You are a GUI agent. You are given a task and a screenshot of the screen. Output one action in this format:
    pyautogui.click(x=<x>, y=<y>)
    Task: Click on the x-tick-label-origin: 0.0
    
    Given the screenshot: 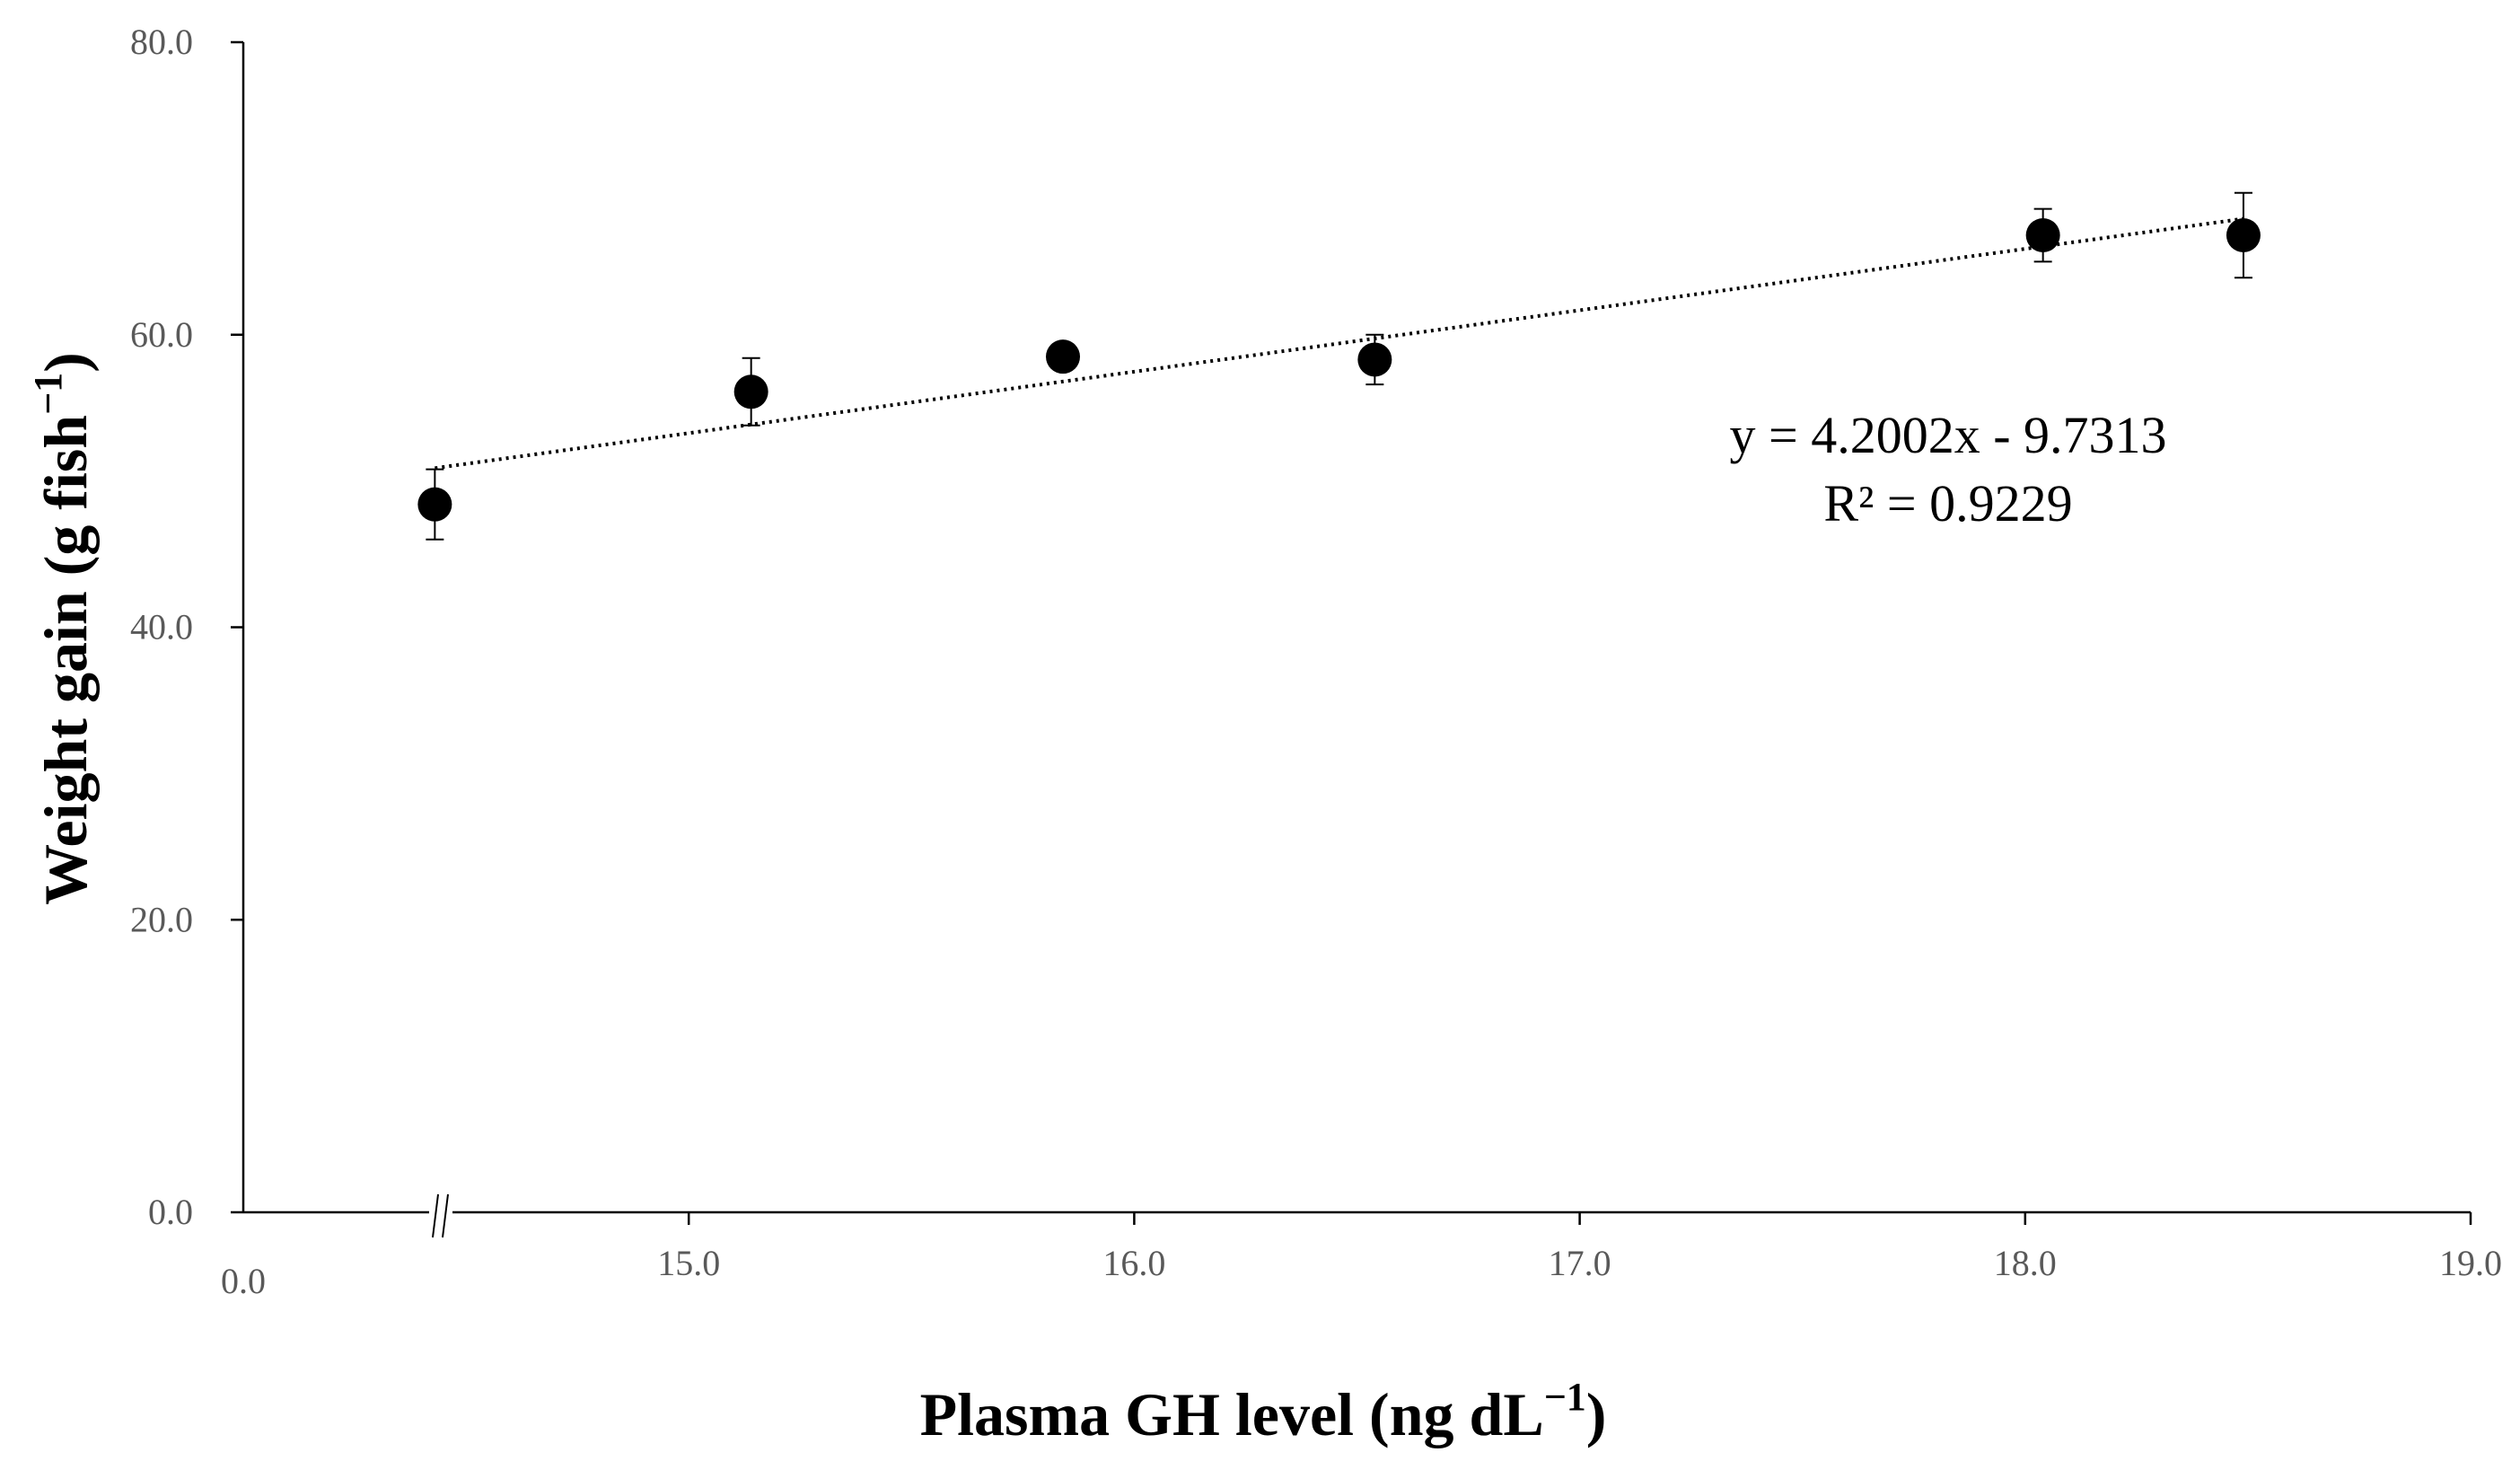 What is the action you would take?
    pyautogui.click(x=244, y=1281)
    